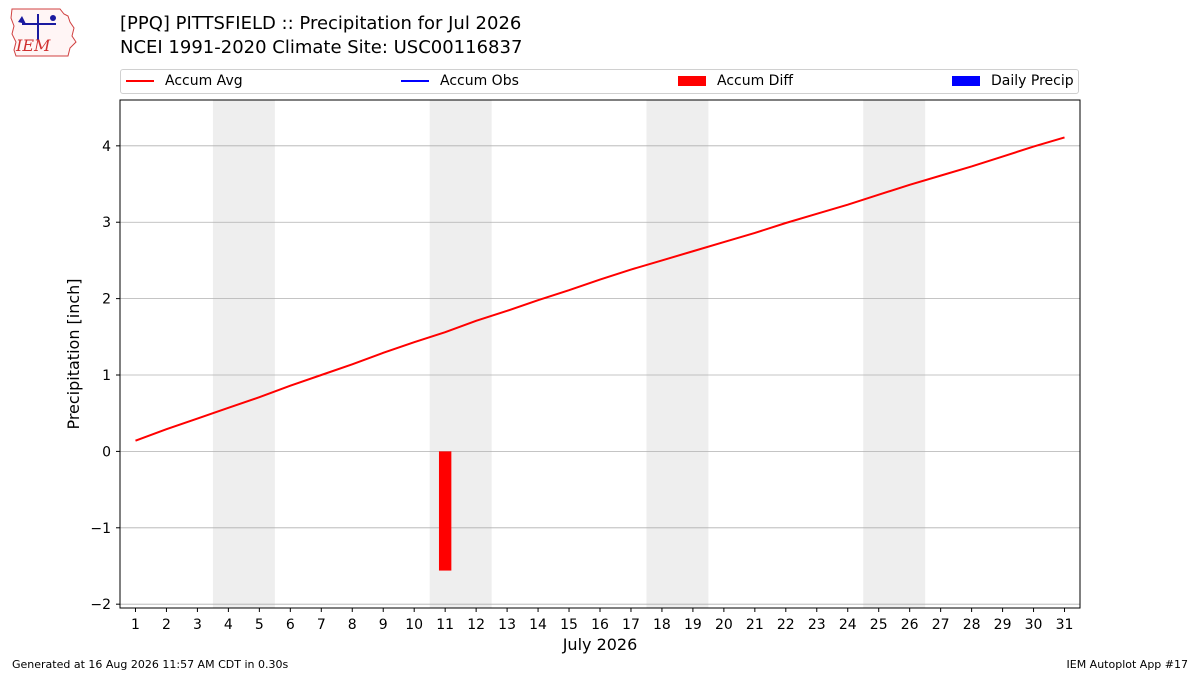  What do you see at coordinates (100, 529) in the screenshot?
I see `y-tick-label: −1` at bounding box center [100, 529].